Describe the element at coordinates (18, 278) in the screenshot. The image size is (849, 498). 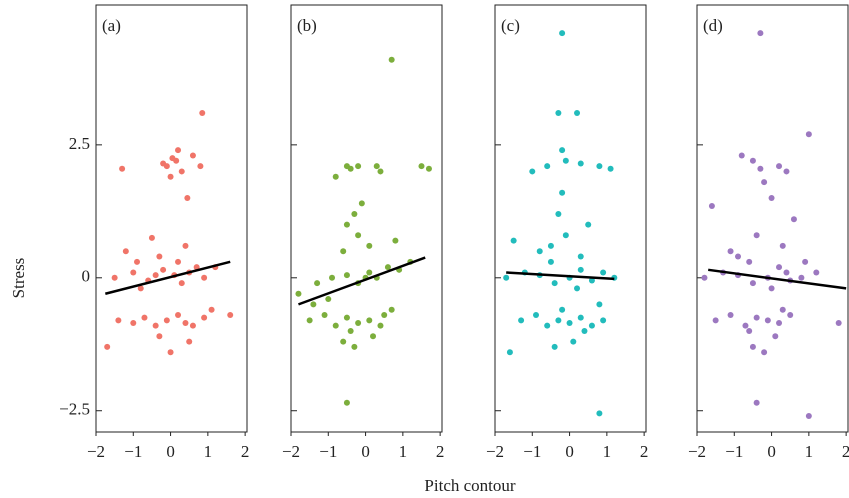
I see `y-axis-label: Stress` at that location.